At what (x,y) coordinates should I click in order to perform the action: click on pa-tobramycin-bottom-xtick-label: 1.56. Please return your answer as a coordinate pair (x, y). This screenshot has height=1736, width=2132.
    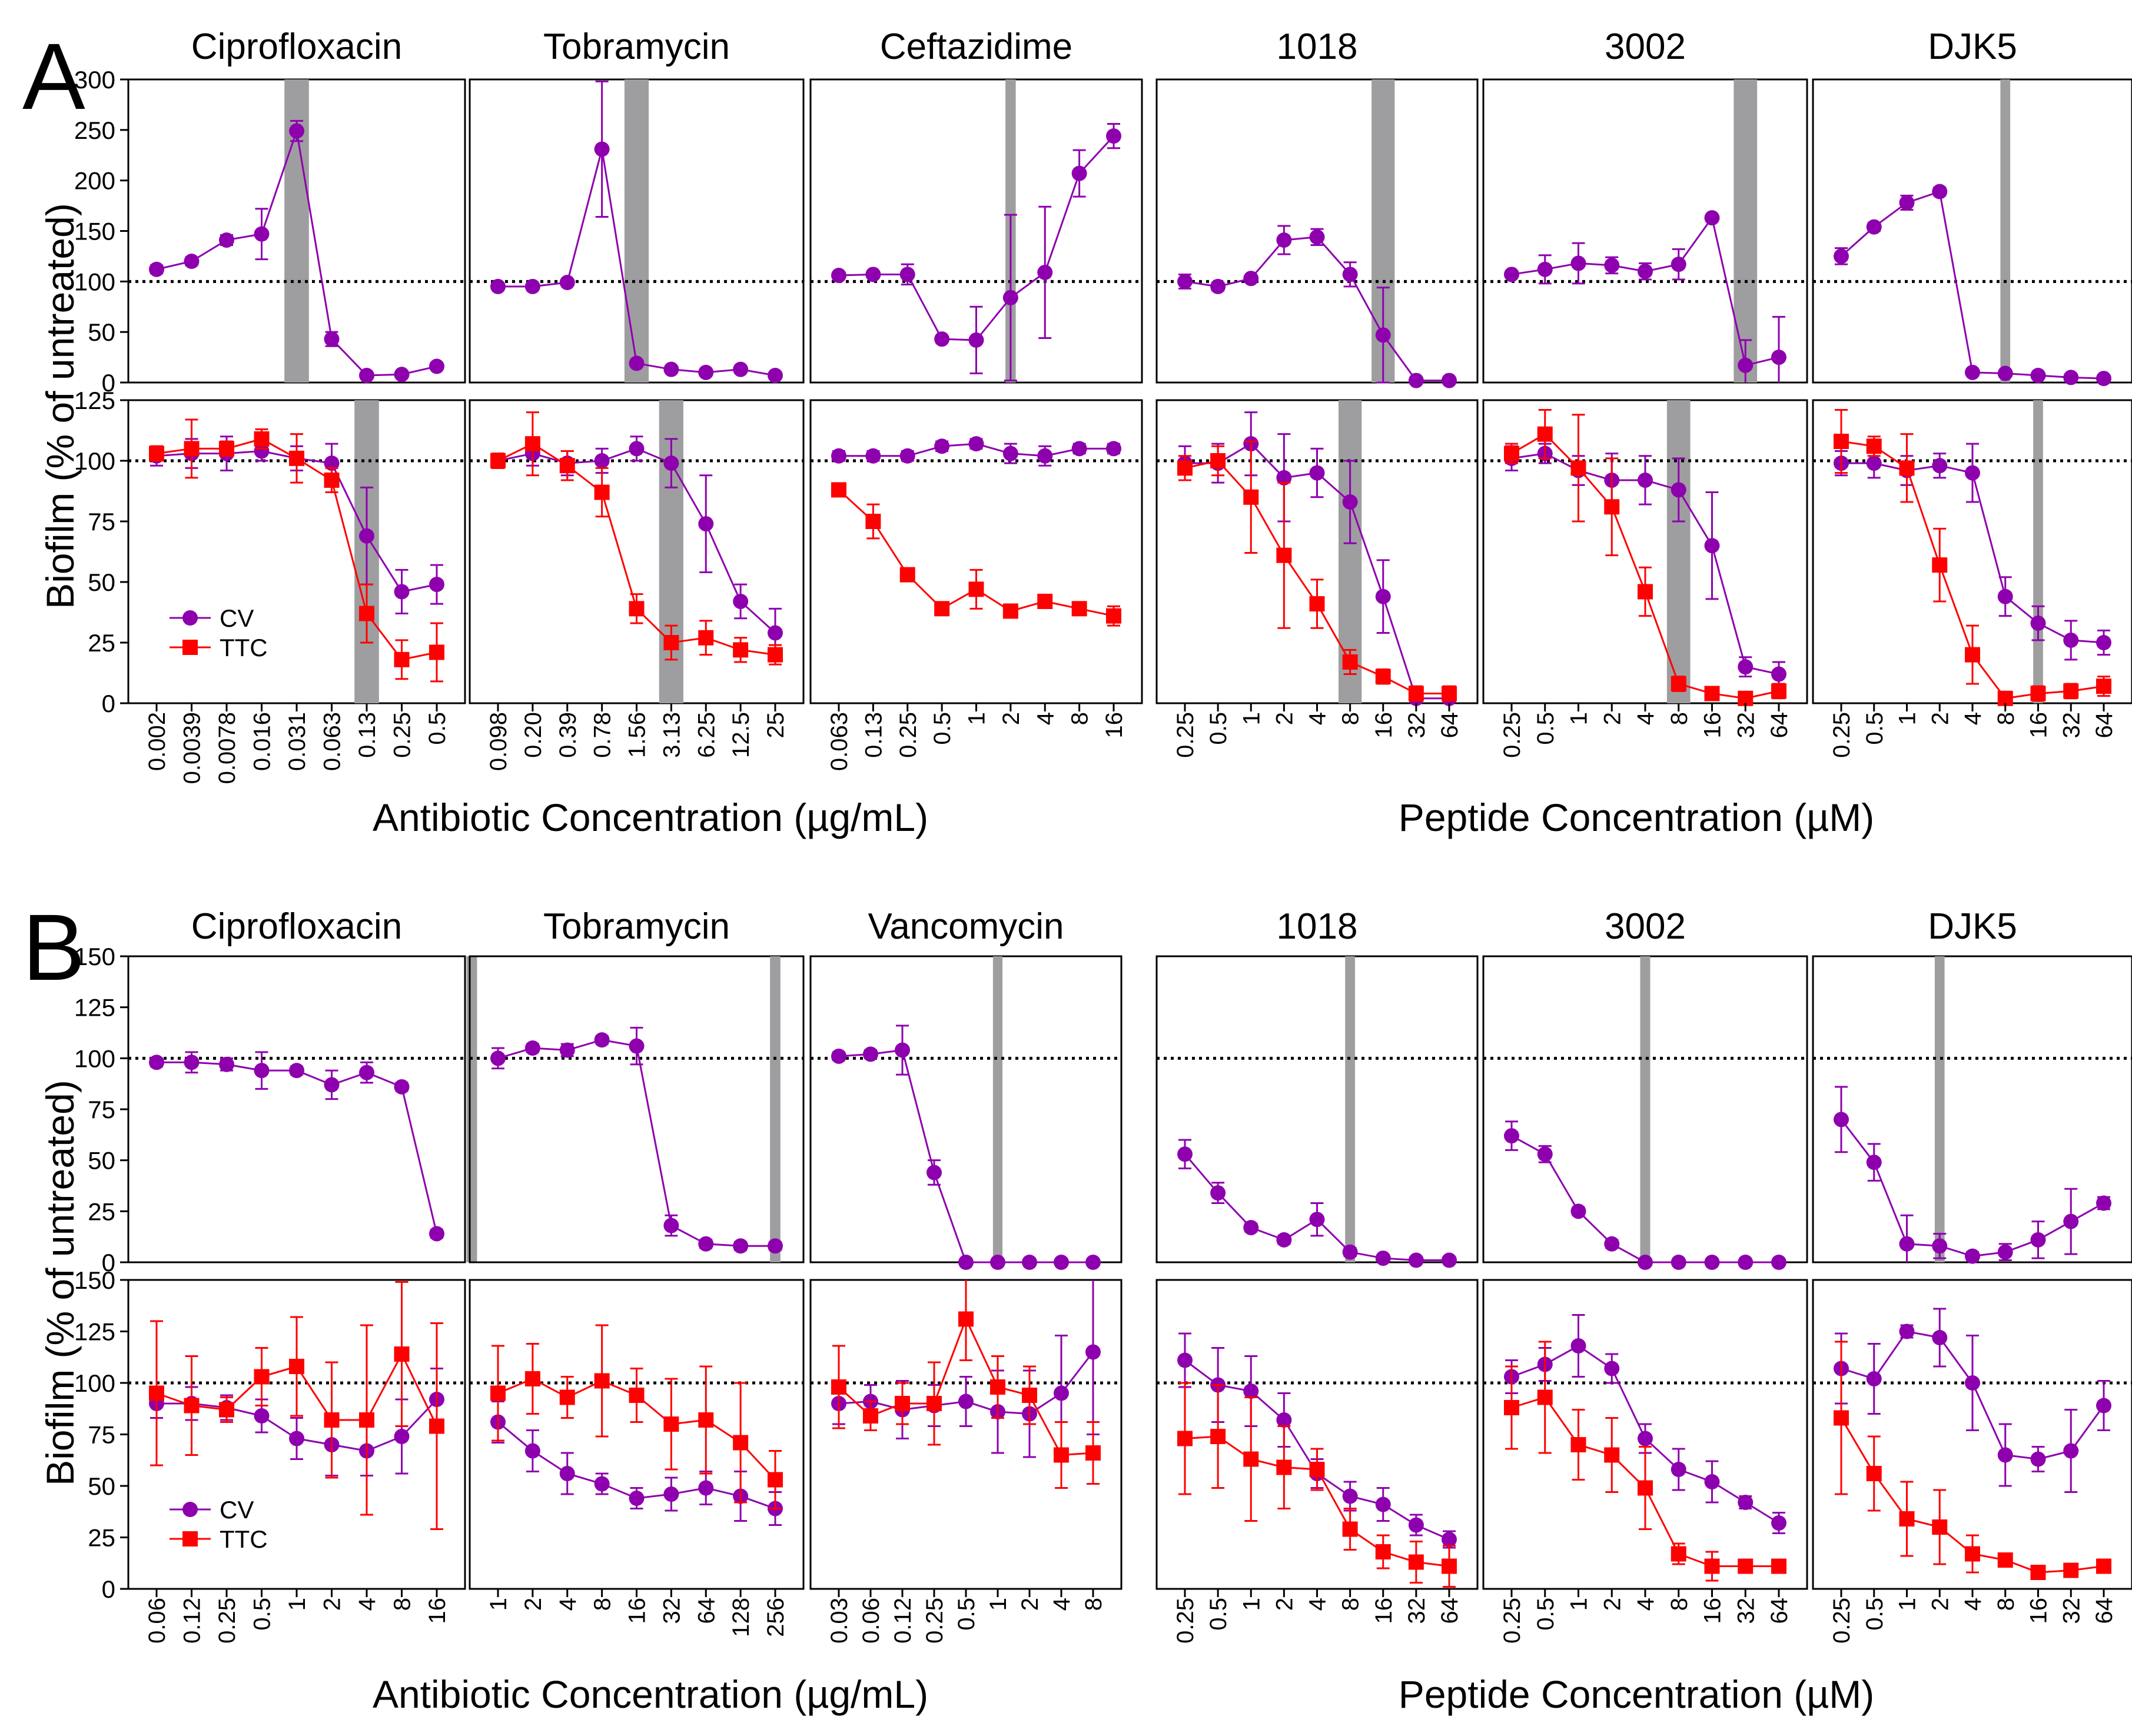
    Looking at the image, I should click on (638, 735).